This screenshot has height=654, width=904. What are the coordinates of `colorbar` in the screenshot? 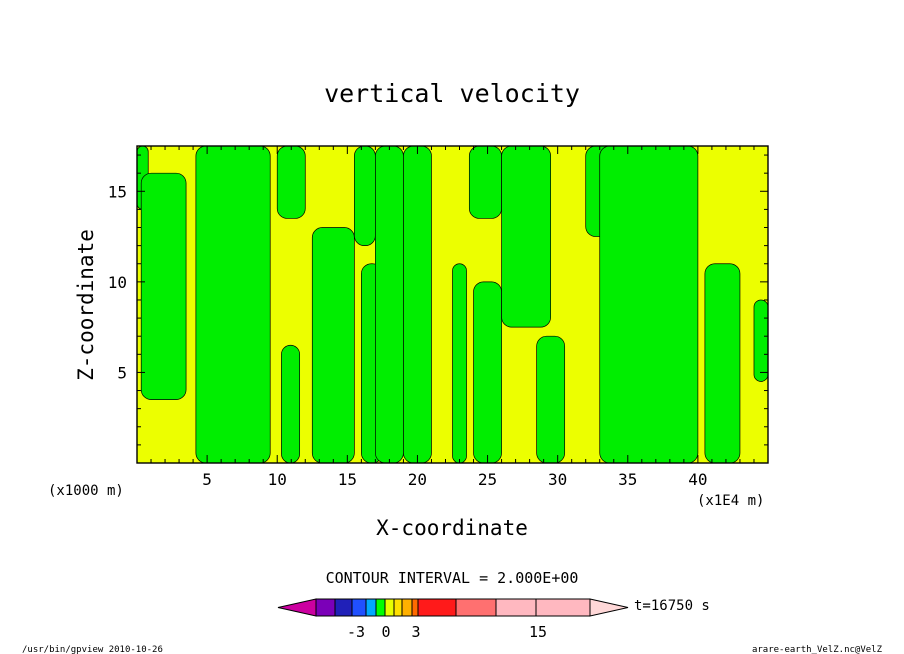 It's located at (453, 607).